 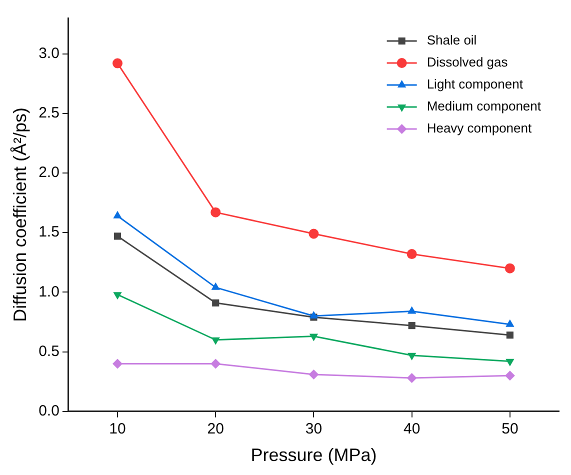 What do you see at coordinates (475, 84) in the screenshot?
I see `legend-label: Light component` at bounding box center [475, 84].